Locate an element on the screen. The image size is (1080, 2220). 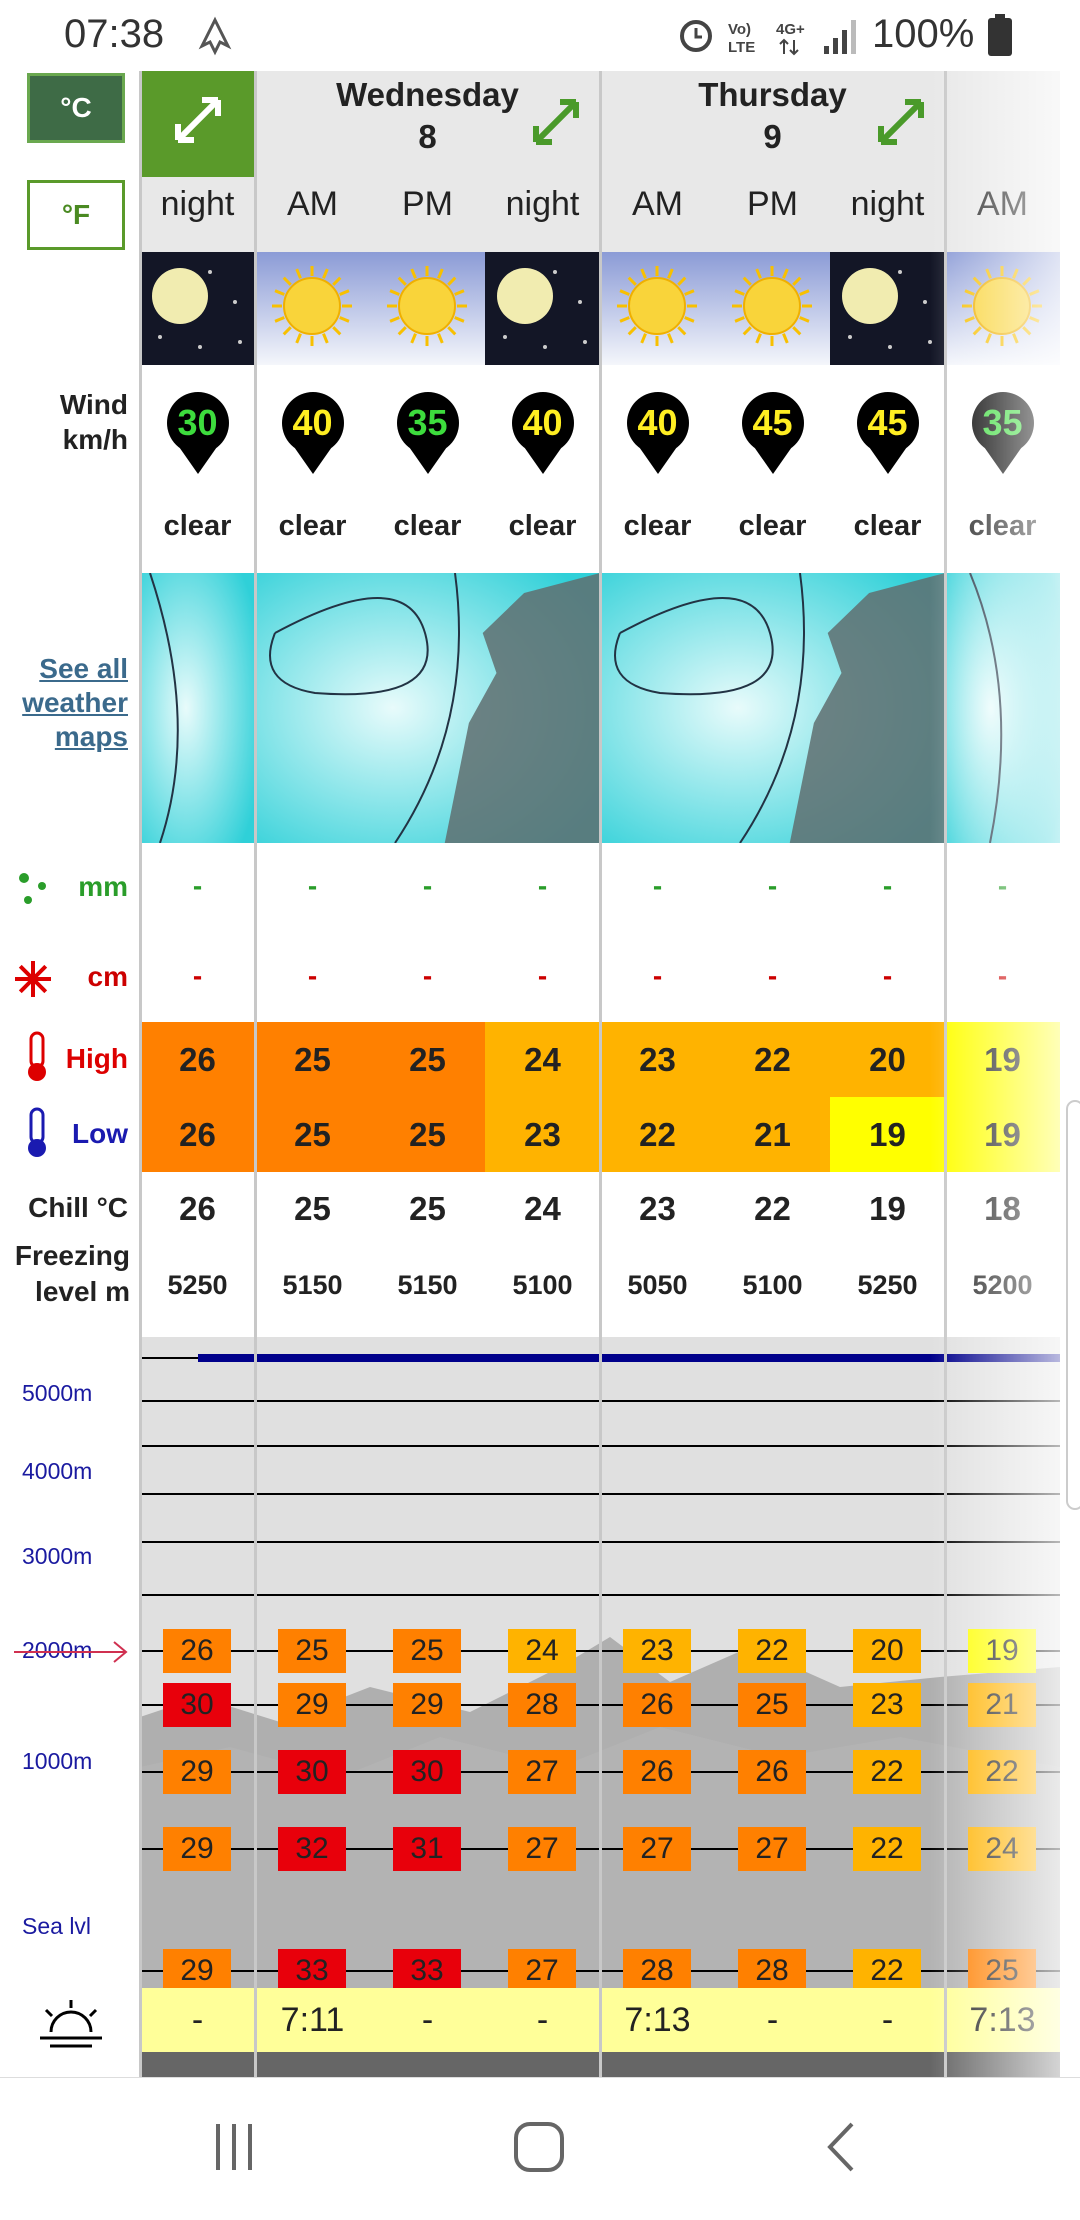
clock: 07:38 is located at coordinates (114, 34).